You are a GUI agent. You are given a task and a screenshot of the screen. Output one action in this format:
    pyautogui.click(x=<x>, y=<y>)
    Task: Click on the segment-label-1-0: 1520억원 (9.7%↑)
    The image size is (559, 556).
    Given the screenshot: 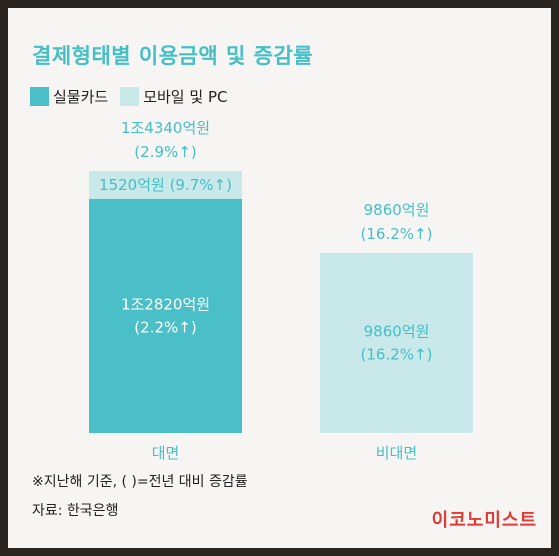 What is the action you would take?
    pyautogui.click(x=165, y=185)
    